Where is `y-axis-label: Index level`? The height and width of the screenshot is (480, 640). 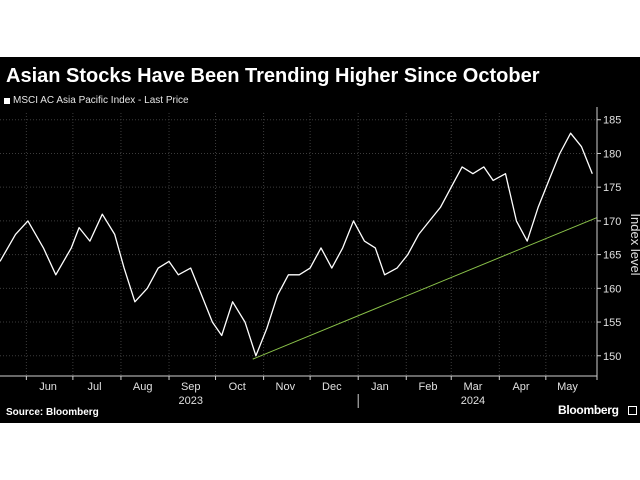
y-axis-label: Index level is located at coordinates (634, 244).